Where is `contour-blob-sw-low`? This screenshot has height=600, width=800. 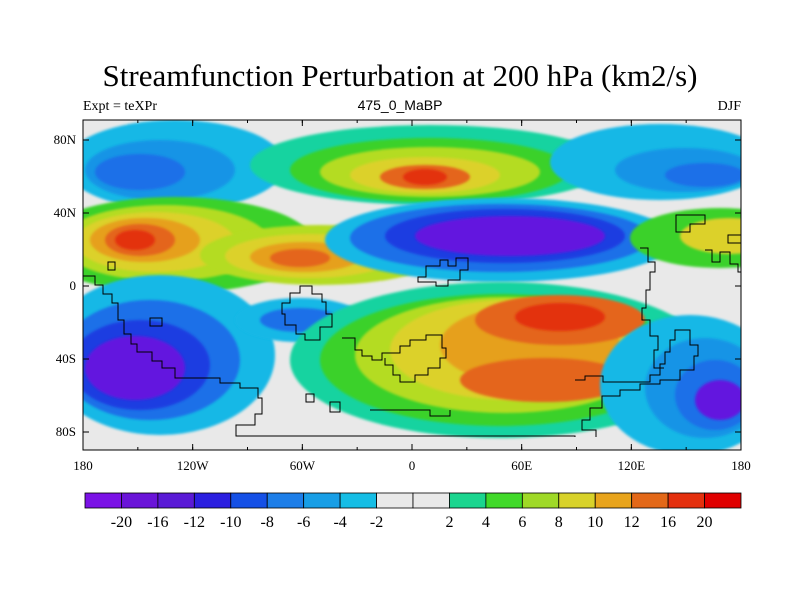
contour-blob-sw-low is located at coordinates (135, 368).